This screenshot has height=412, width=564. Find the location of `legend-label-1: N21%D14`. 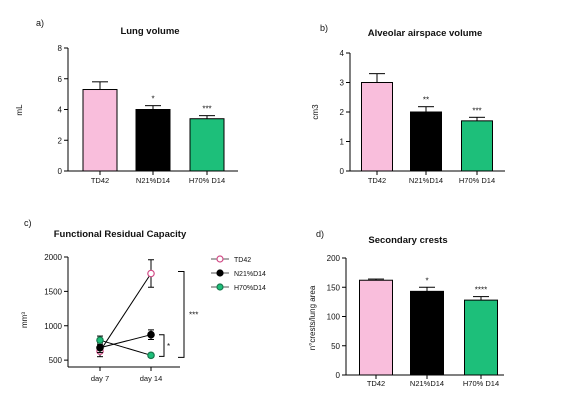

legend-label-1: N21%D14 is located at coordinates (250, 274).